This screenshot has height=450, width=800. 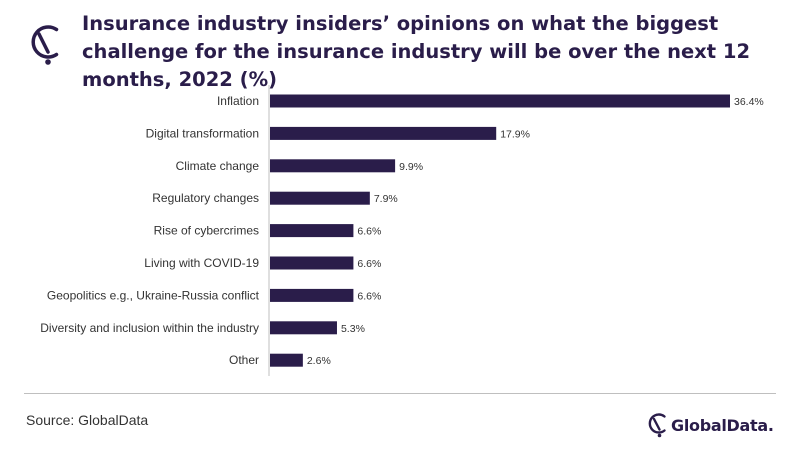 I want to click on globaldata-logo-icon, so click(x=45, y=45).